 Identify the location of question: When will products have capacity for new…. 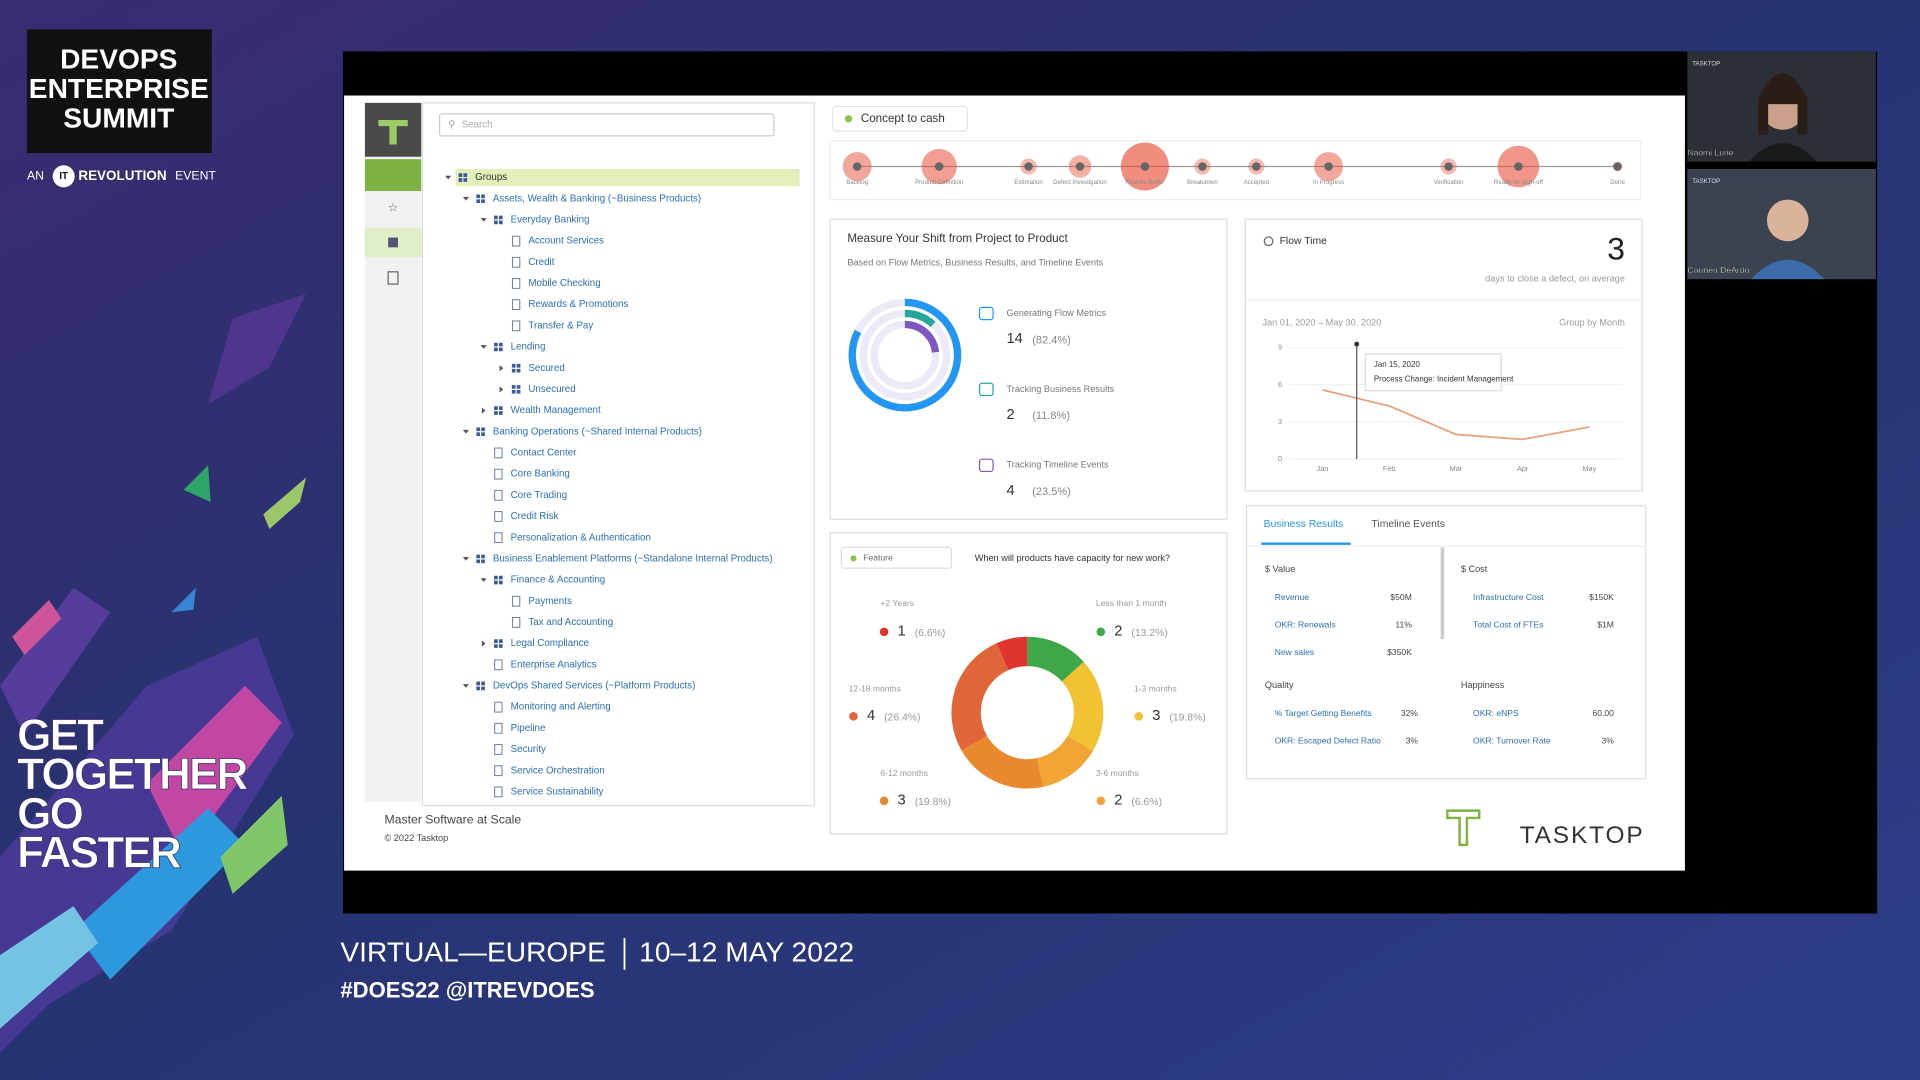
(1072, 558).